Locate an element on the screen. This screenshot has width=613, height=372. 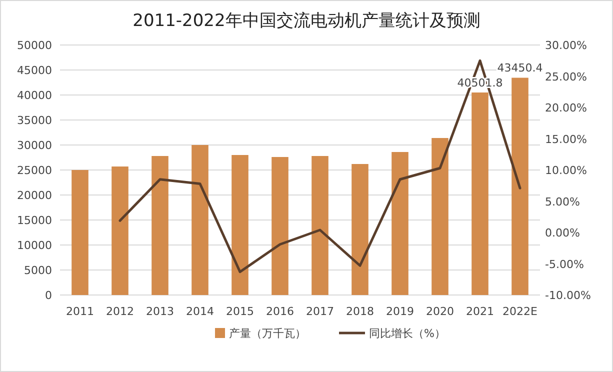
y-tick-label: 40000 is located at coordinates (34, 95).